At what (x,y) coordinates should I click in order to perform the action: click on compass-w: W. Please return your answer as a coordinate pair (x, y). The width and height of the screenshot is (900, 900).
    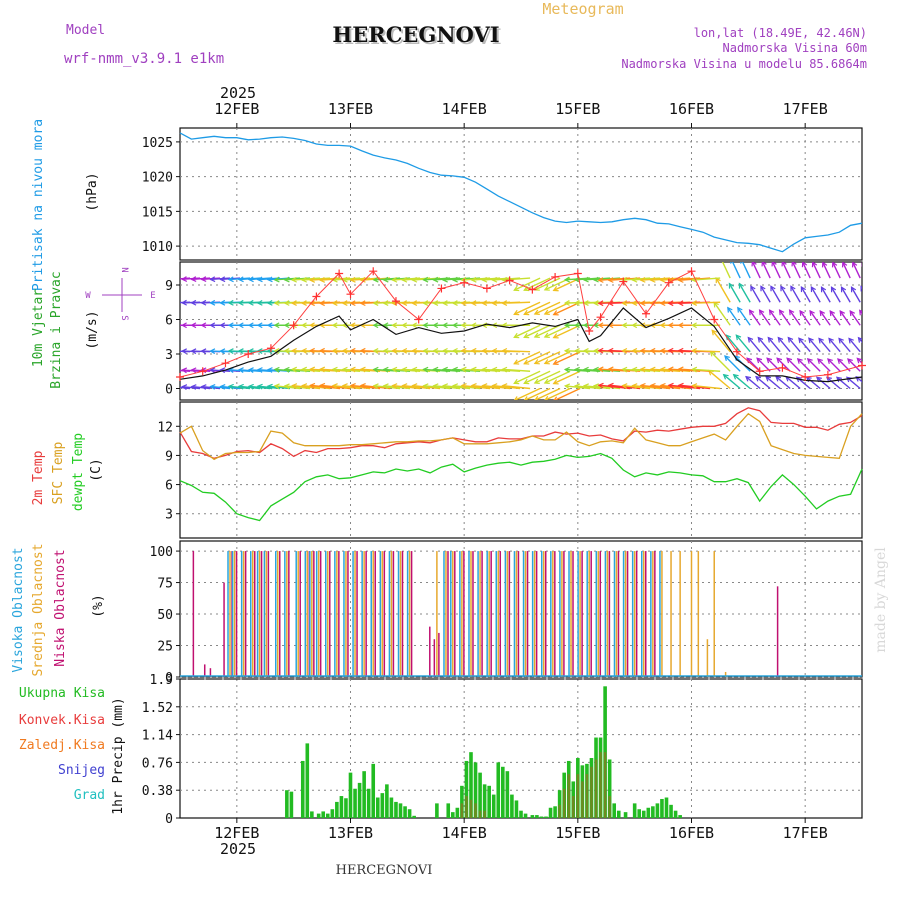
    Looking at the image, I should click on (88, 296).